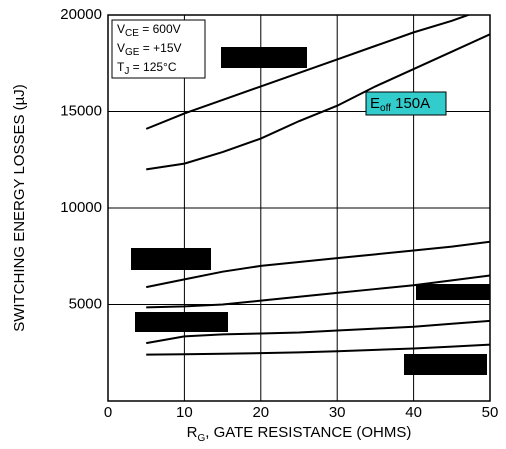 Image resolution: width=506 pixels, height=449 pixels. Describe the element at coordinates (19, 208) in the screenshot. I see `y-axis-label: SWITCHING ENERGY LOSSES (µJ)` at that location.